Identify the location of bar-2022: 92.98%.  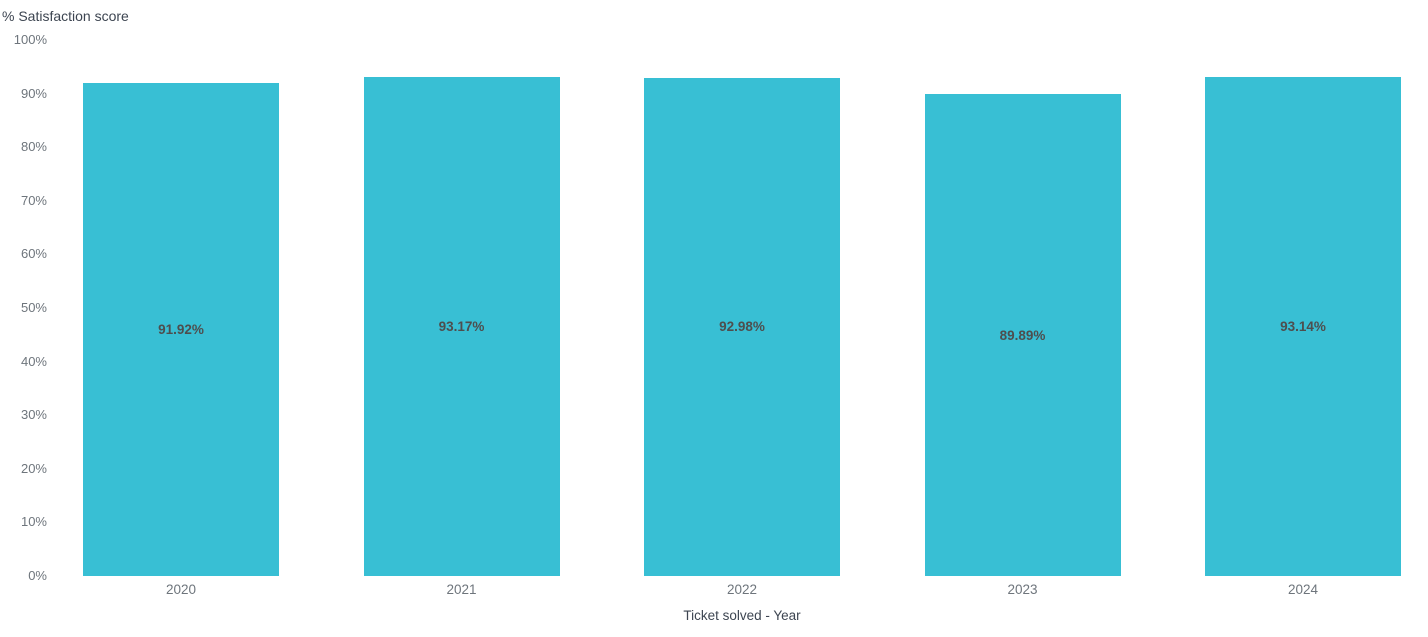
(742, 326).